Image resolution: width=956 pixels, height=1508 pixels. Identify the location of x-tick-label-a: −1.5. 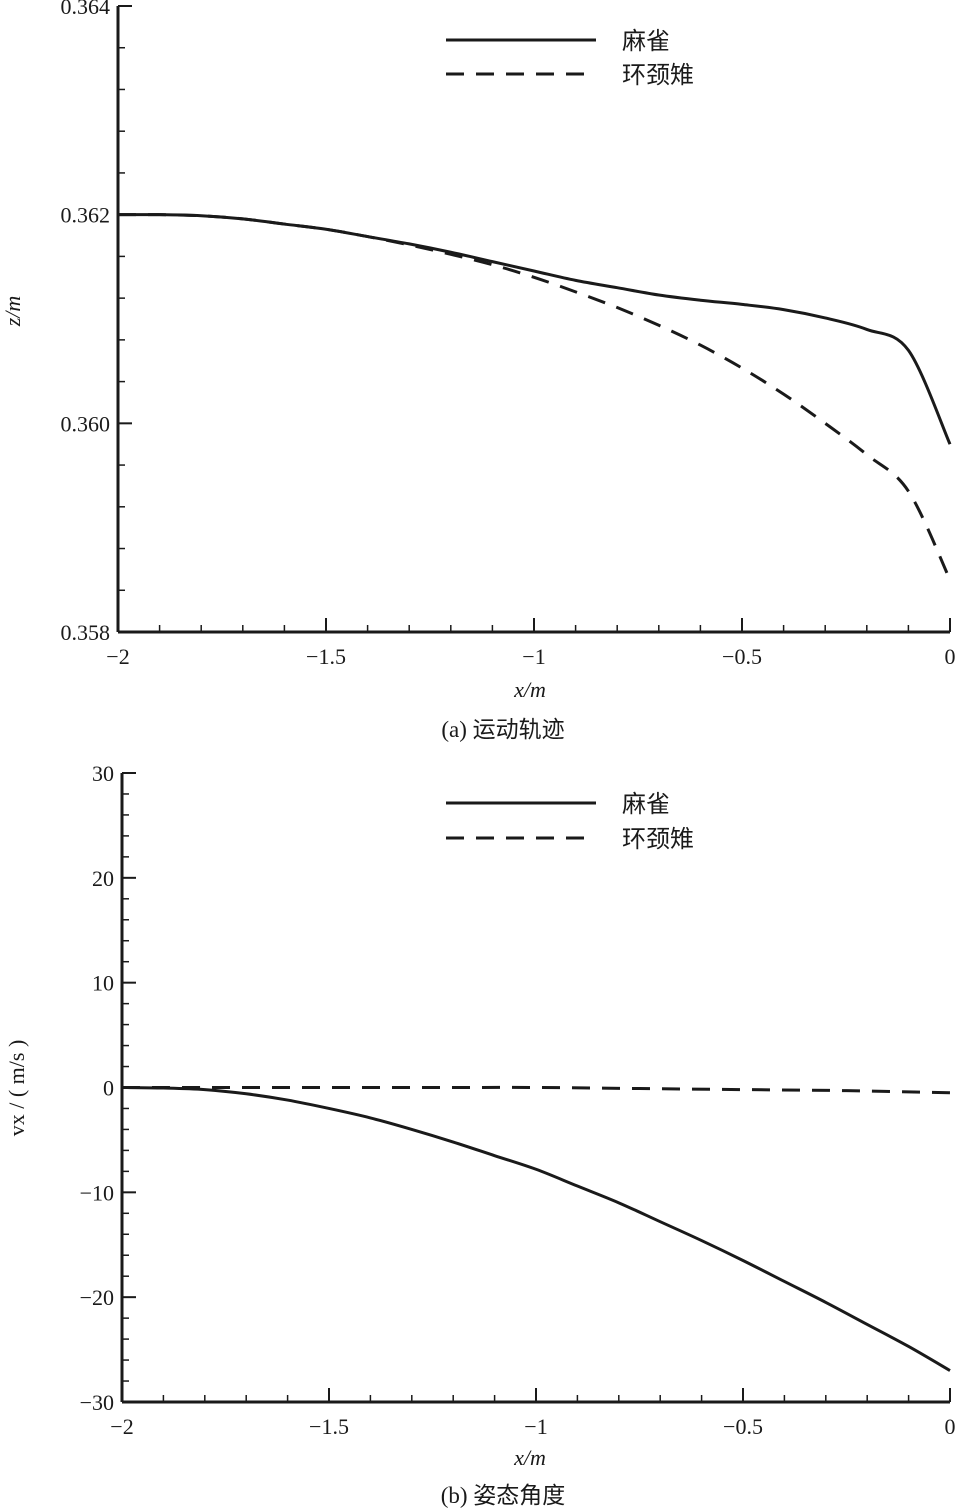
(326, 656).